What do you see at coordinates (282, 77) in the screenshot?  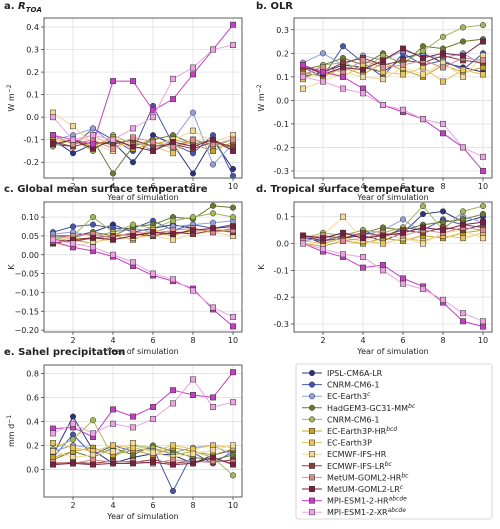 I see `y-tick-label: 0.1` at bounding box center [282, 77].